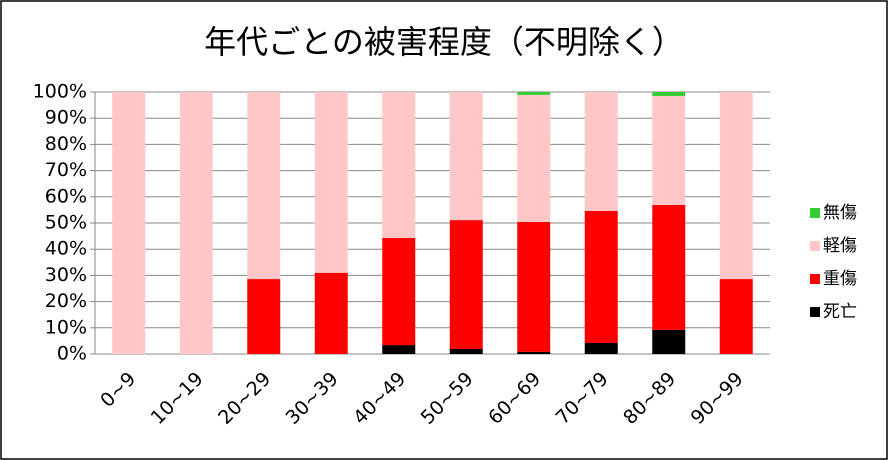  Describe the element at coordinates (66, 301) in the screenshot. I see `y-tick-label: 20%` at that location.